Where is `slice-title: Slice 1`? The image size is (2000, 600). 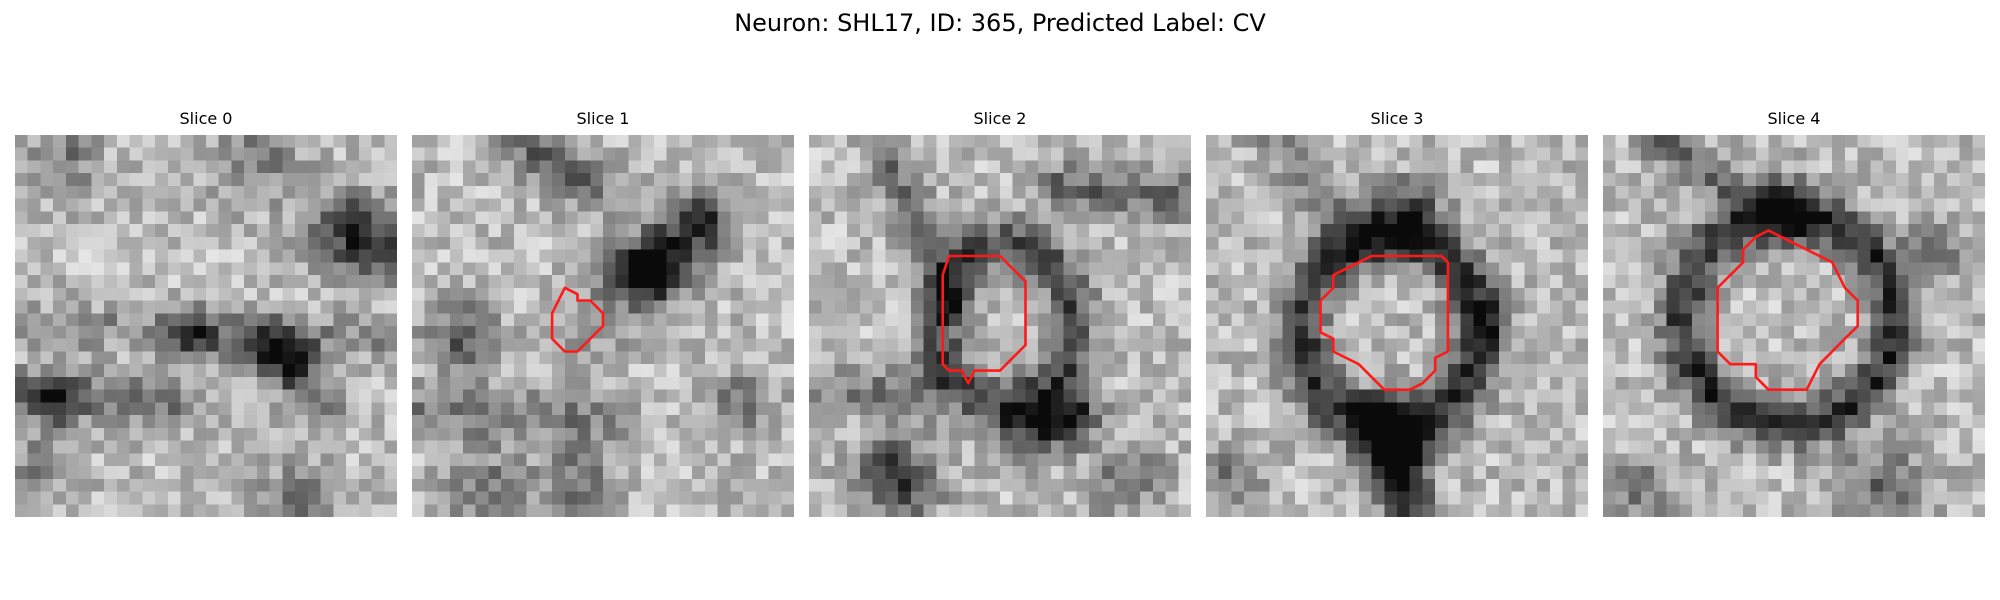 slice-title: Slice 1 is located at coordinates (603, 118).